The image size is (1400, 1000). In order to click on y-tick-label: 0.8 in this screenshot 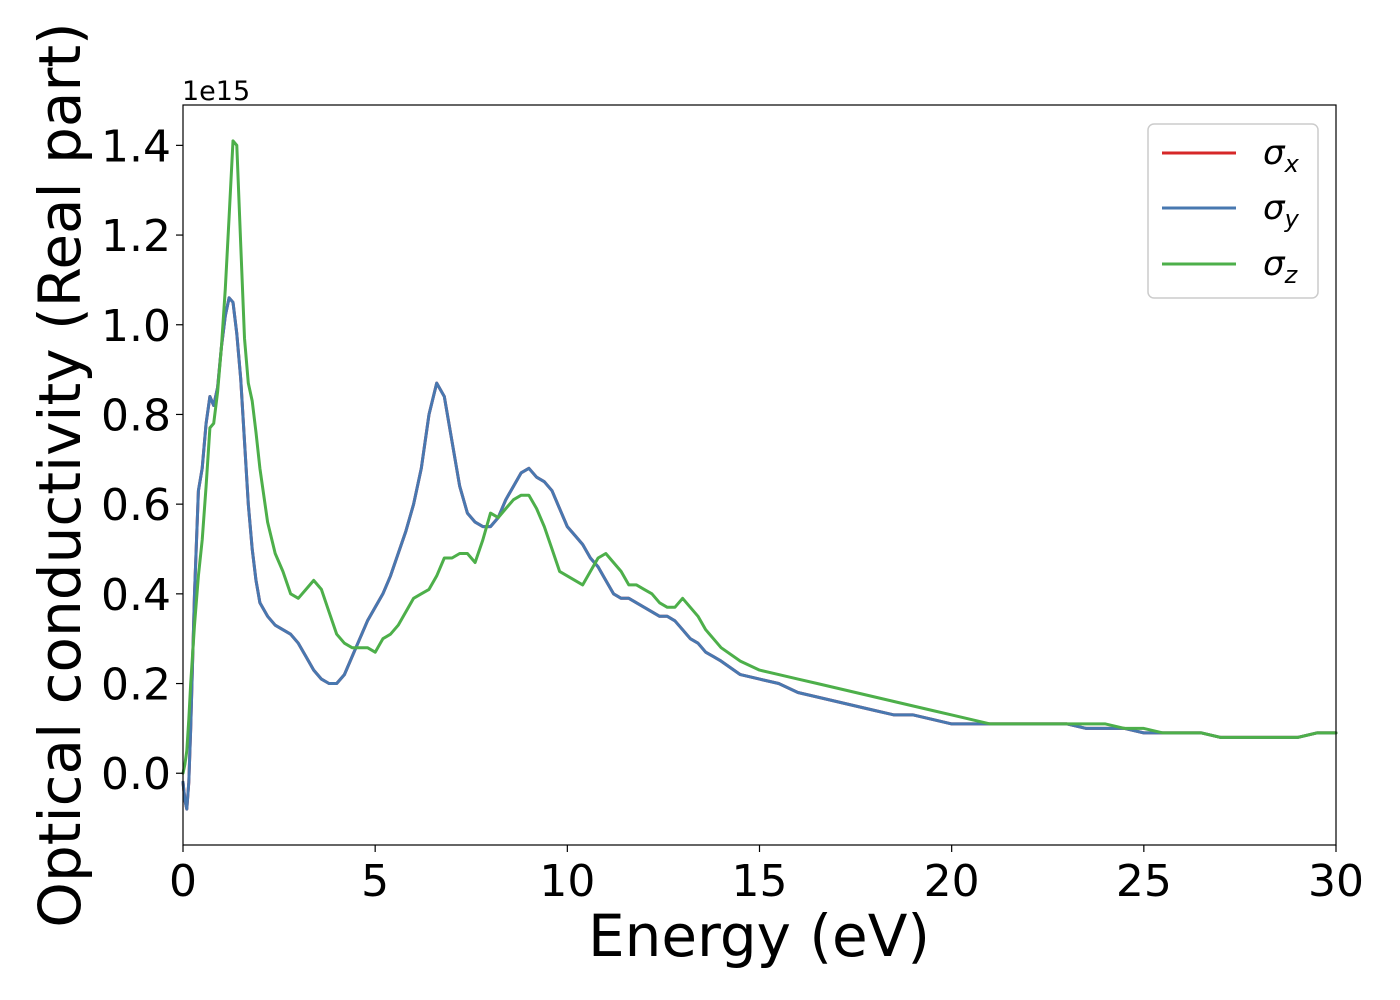, I will do `click(136, 415)`.